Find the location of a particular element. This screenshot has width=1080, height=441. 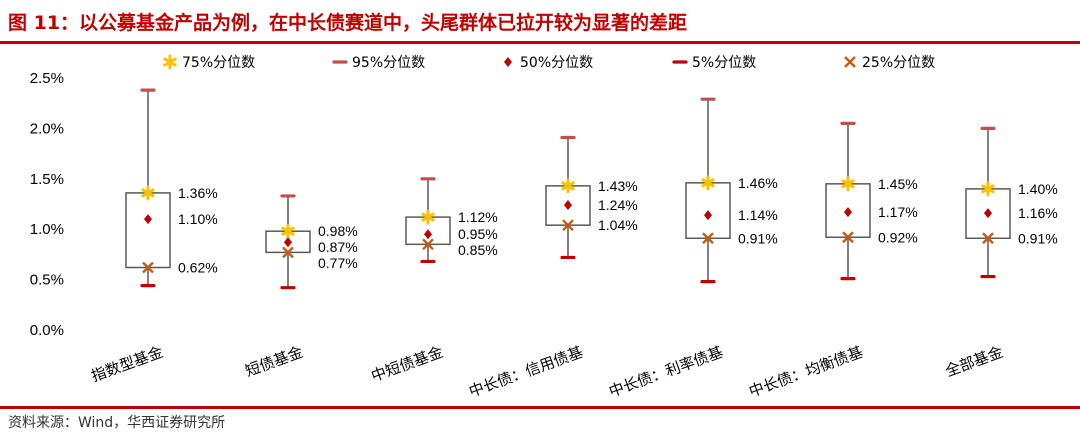

p75-label: 1.45% is located at coordinates (898, 184).